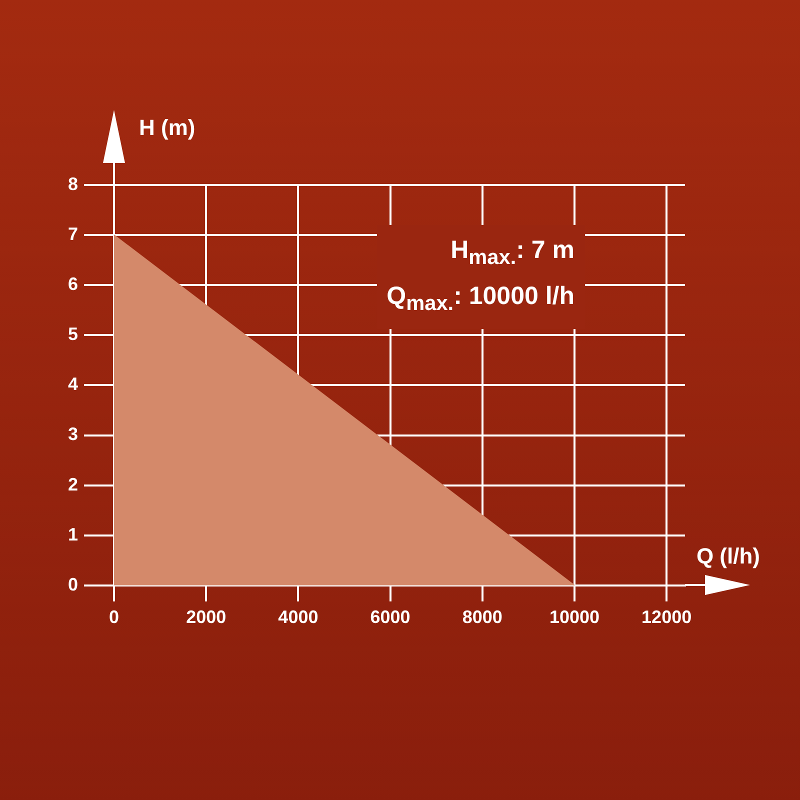 This screenshot has width=800, height=800. What do you see at coordinates (513, 253) in the screenshot?
I see `annotation: H$_{max.}$: 7 m` at bounding box center [513, 253].